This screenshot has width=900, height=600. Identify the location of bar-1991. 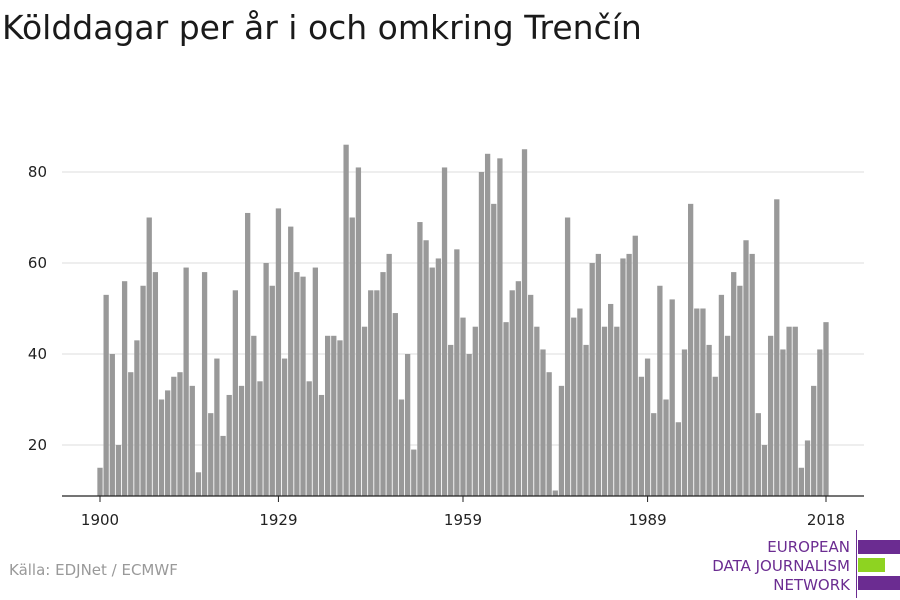
(660, 390).